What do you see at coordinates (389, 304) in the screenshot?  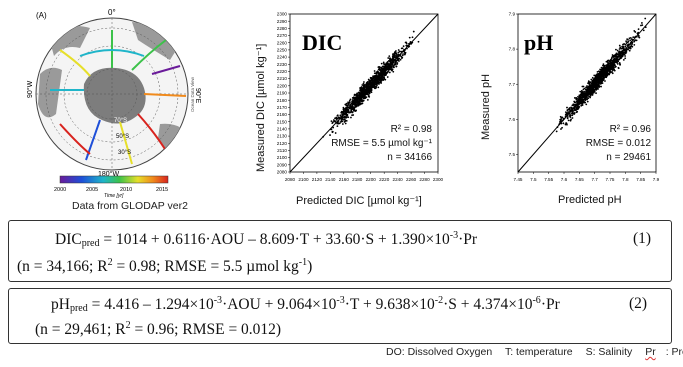 I see `ph-eq-rhs-c: ·T + 9.638×10` at bounding box center [389, 304].